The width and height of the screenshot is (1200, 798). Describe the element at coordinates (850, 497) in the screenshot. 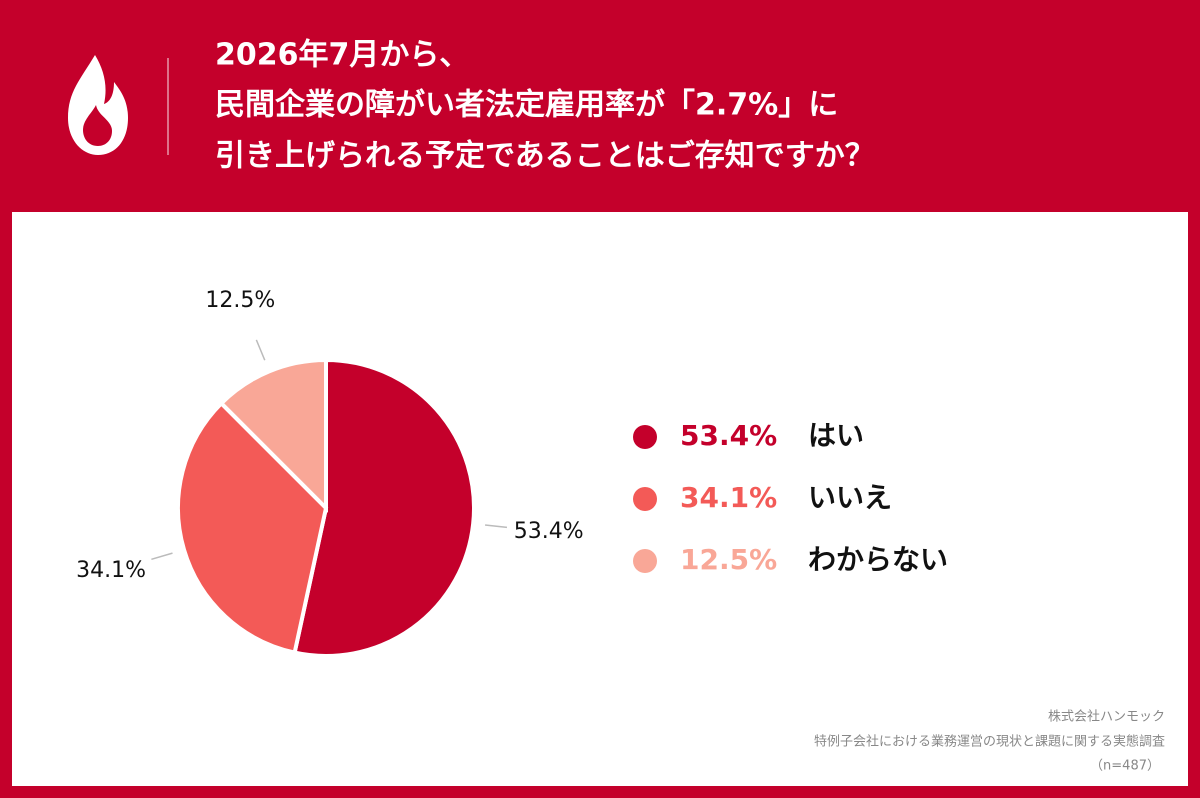

I see `legend-label: いいえ` at that location.